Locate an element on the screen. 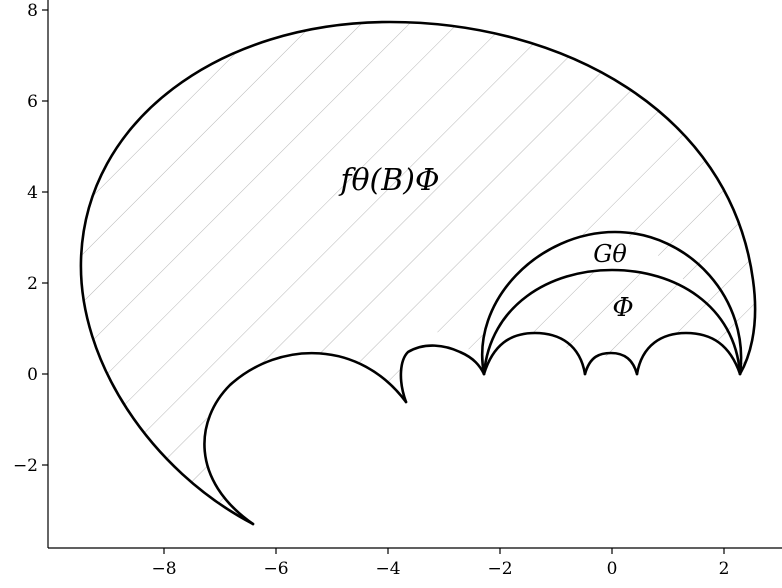  y-tick-label: 8 is located at coordinates (32, 11).